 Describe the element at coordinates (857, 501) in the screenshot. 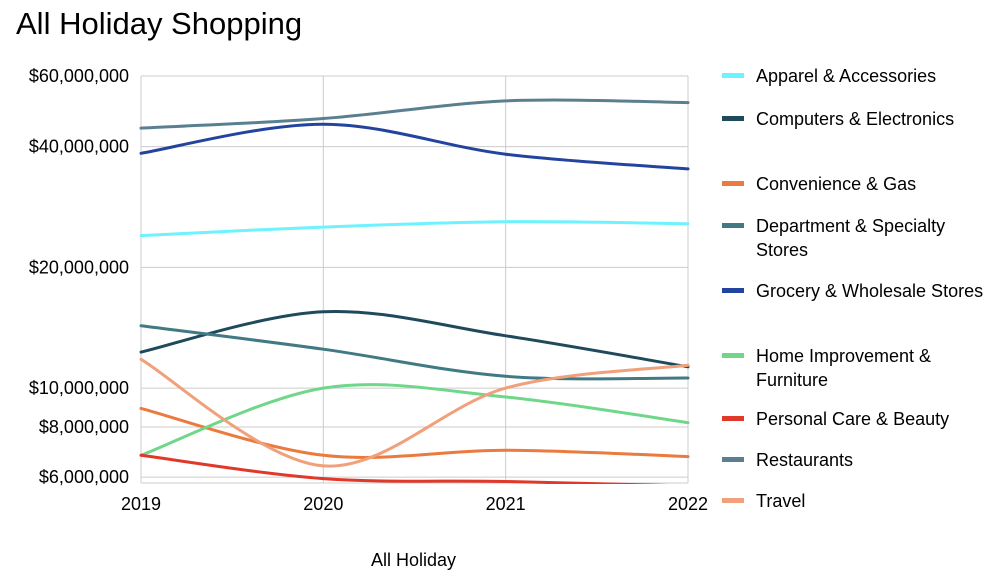

I see `legend-item: Travel` at that location.